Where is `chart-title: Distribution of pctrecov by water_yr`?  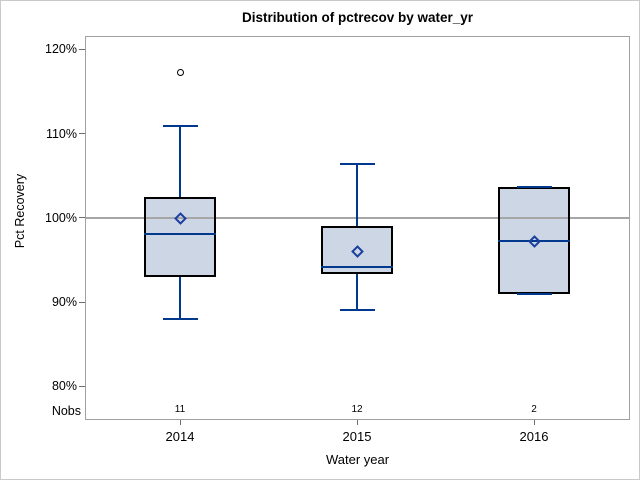 chart-title: Distribution of pctrecov by water_yr is located at coordinates (357, 17).